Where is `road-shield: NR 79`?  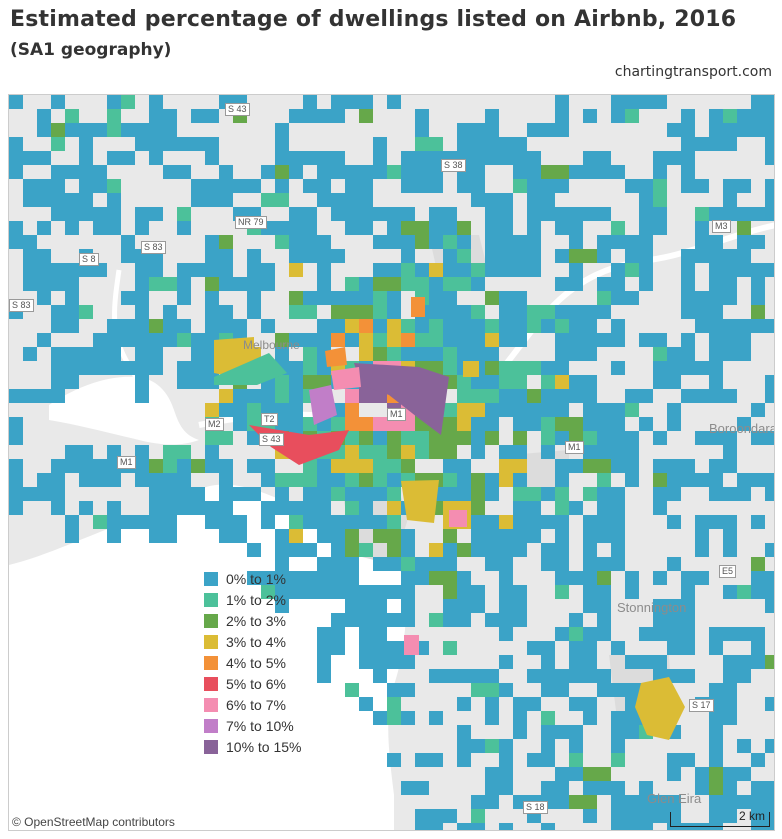
road-shield: NR 79 is located at coordinates (251, 222).